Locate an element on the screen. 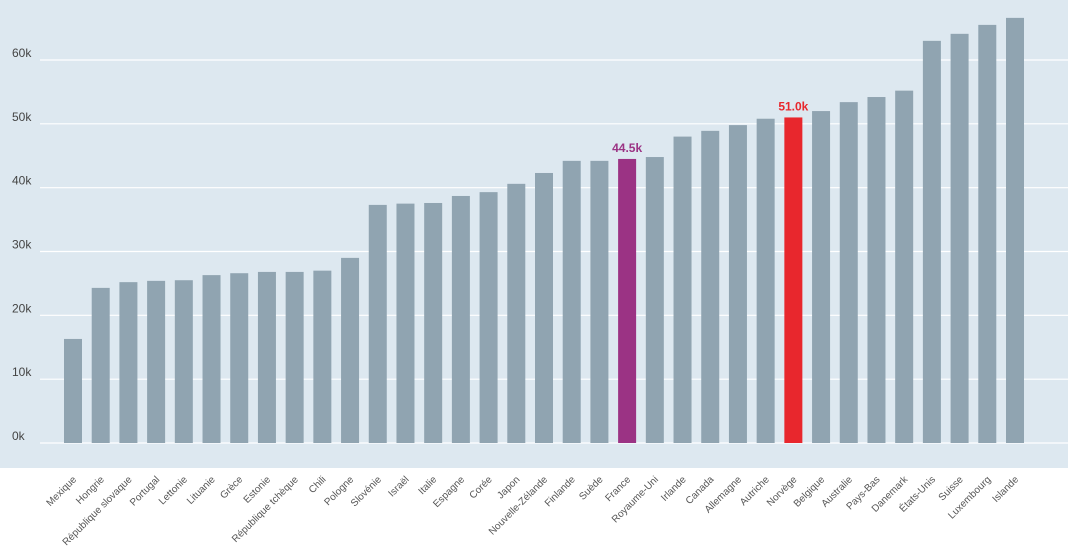  bar-pologne is located at coordinates (350, 350).